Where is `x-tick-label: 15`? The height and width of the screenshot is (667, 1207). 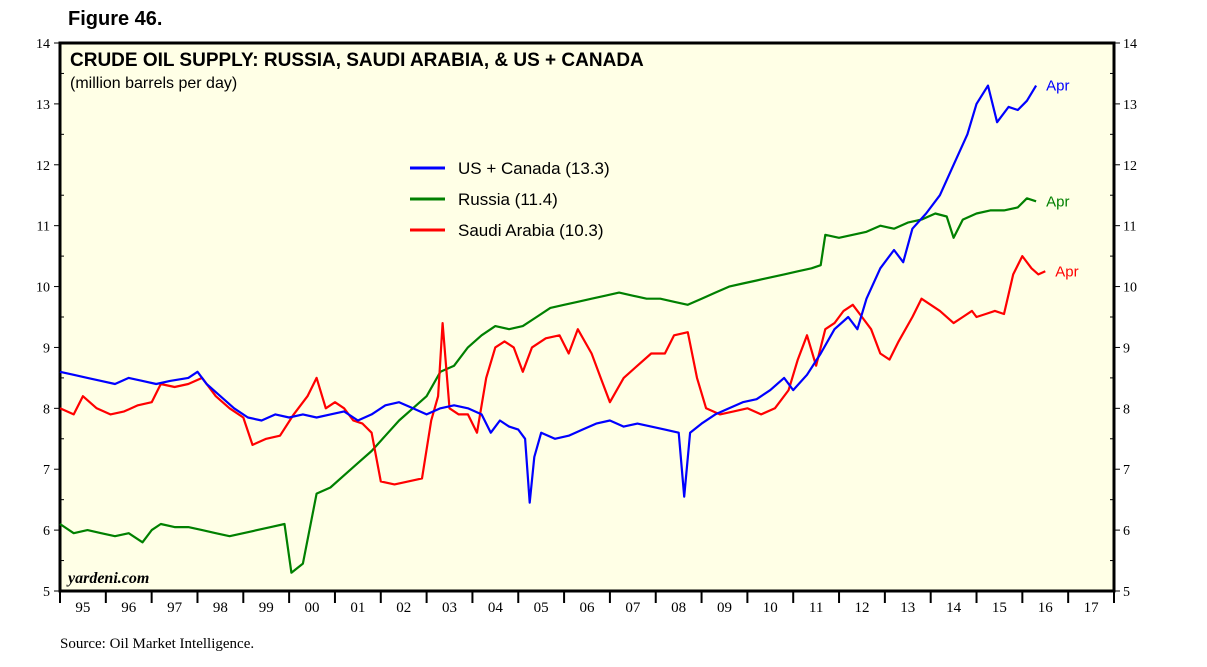 x-tick-label: 15 is located at coordinates (999, 608).